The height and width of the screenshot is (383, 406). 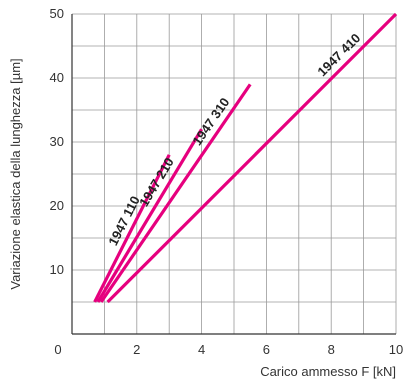 What do you see at coordinates (57, 13) in the screenshot?
I see `y-tick-label: 50` at bounding box center [57, 13].